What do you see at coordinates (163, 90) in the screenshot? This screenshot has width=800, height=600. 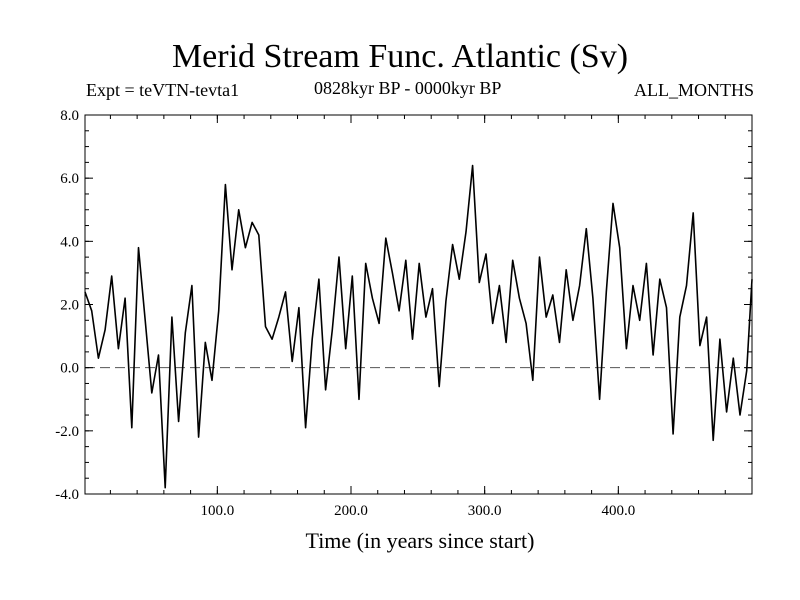 I see `experiment-label: Expt = teVTN-tevta1` at bounding box center [163, 90].